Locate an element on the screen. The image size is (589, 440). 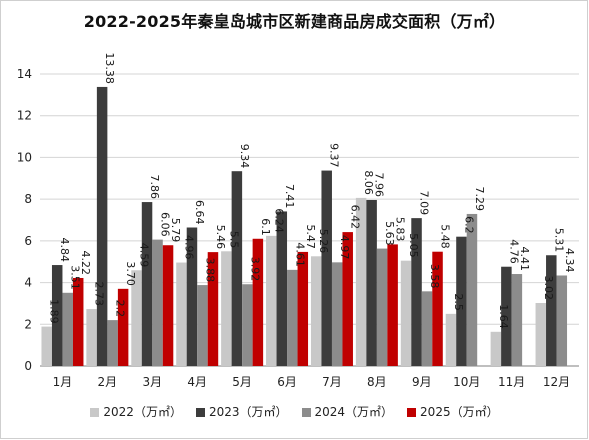
data-label: 5.48 is located at coordinates (445, 236).